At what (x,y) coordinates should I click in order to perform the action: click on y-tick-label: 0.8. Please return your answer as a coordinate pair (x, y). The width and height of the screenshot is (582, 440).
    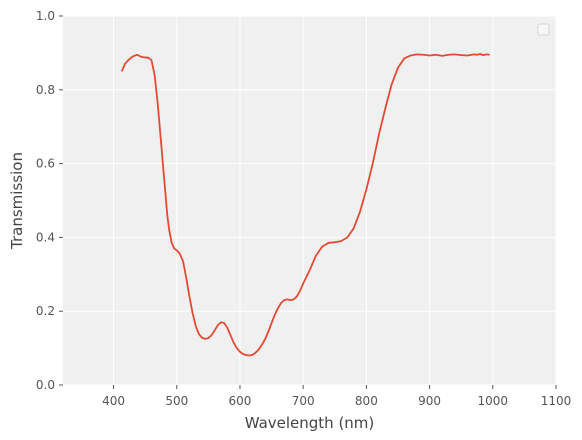
    Looking at the image, I should click on (45, 90).